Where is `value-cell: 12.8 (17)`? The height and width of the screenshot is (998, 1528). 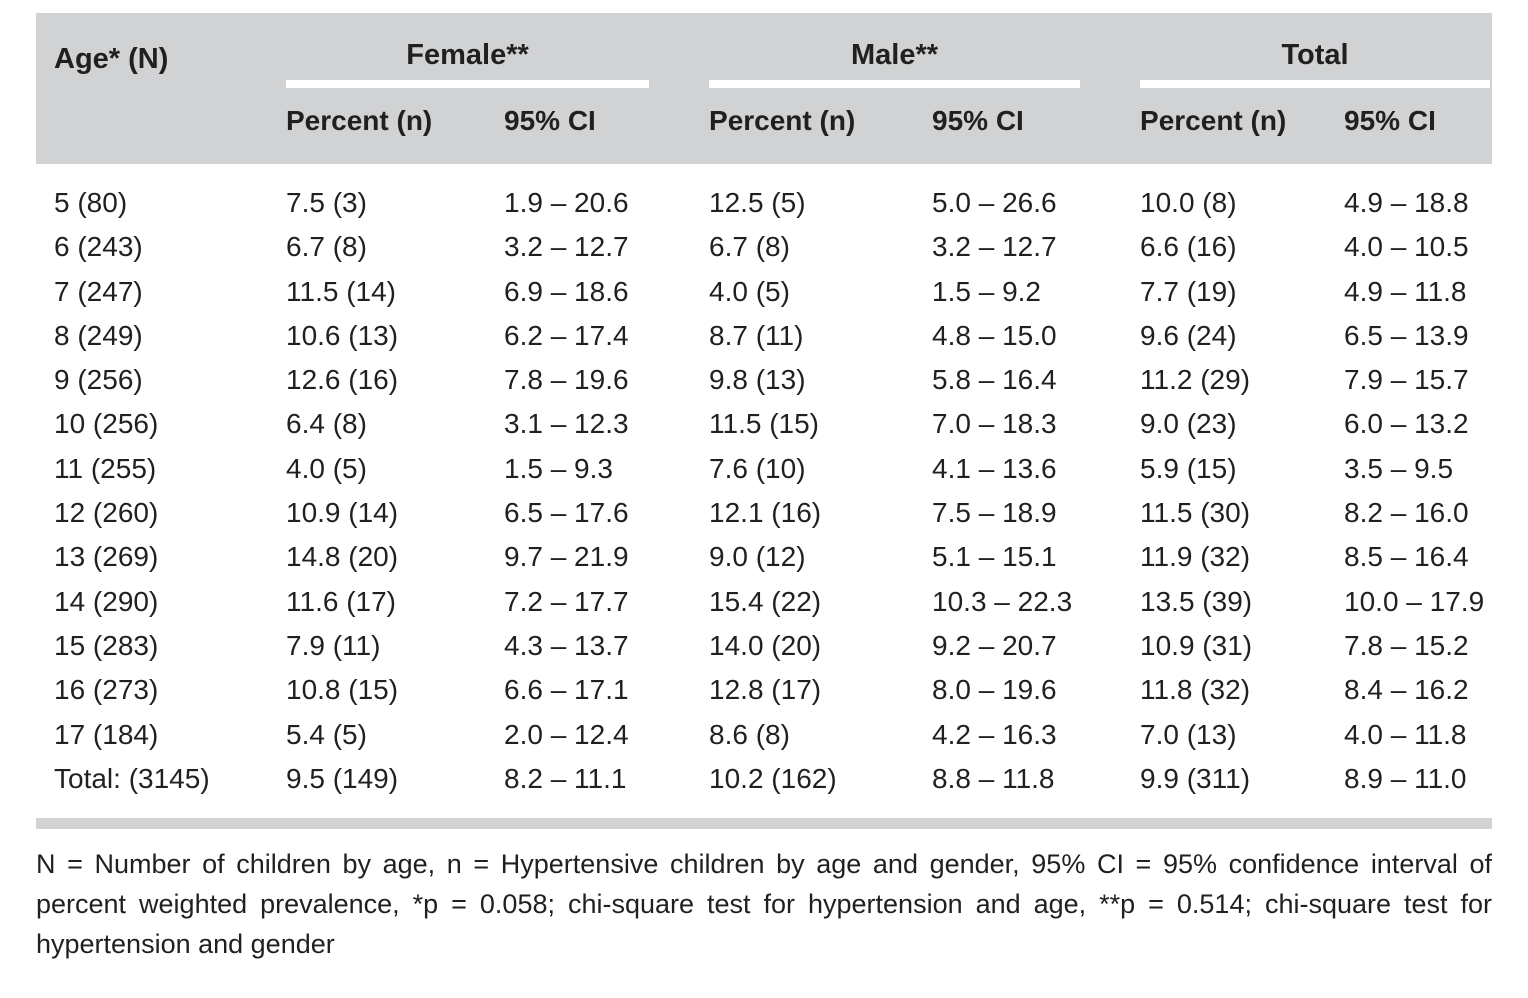 value-cell: 12.8 (17) is located at coordinates (765, 690).